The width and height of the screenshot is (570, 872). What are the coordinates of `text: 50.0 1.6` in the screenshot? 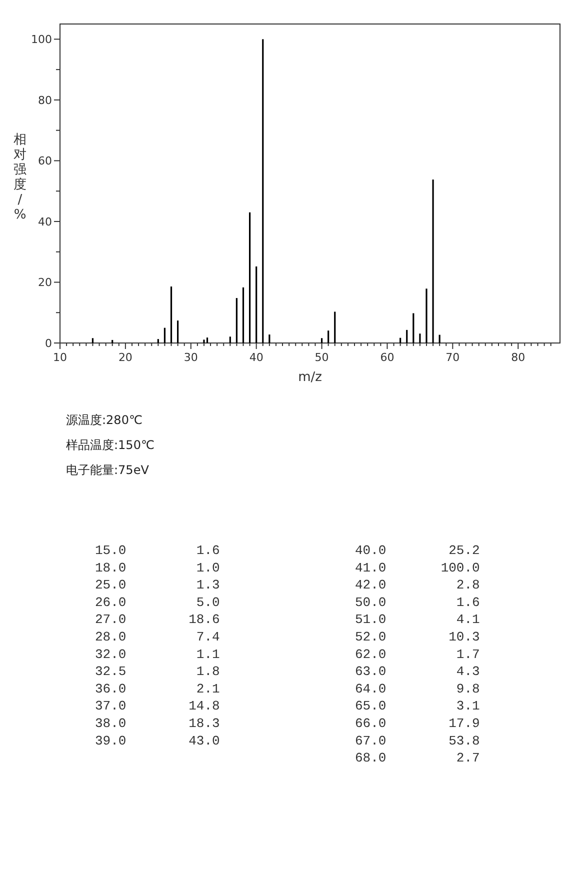 It's located at (417, 602).